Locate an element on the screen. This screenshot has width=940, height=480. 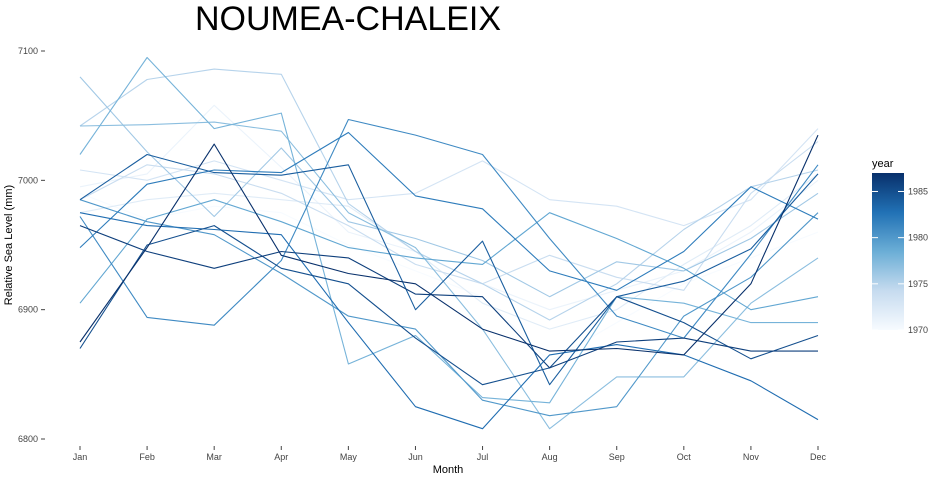
x-tick-label: Feb is located at coordinates (147, 457).